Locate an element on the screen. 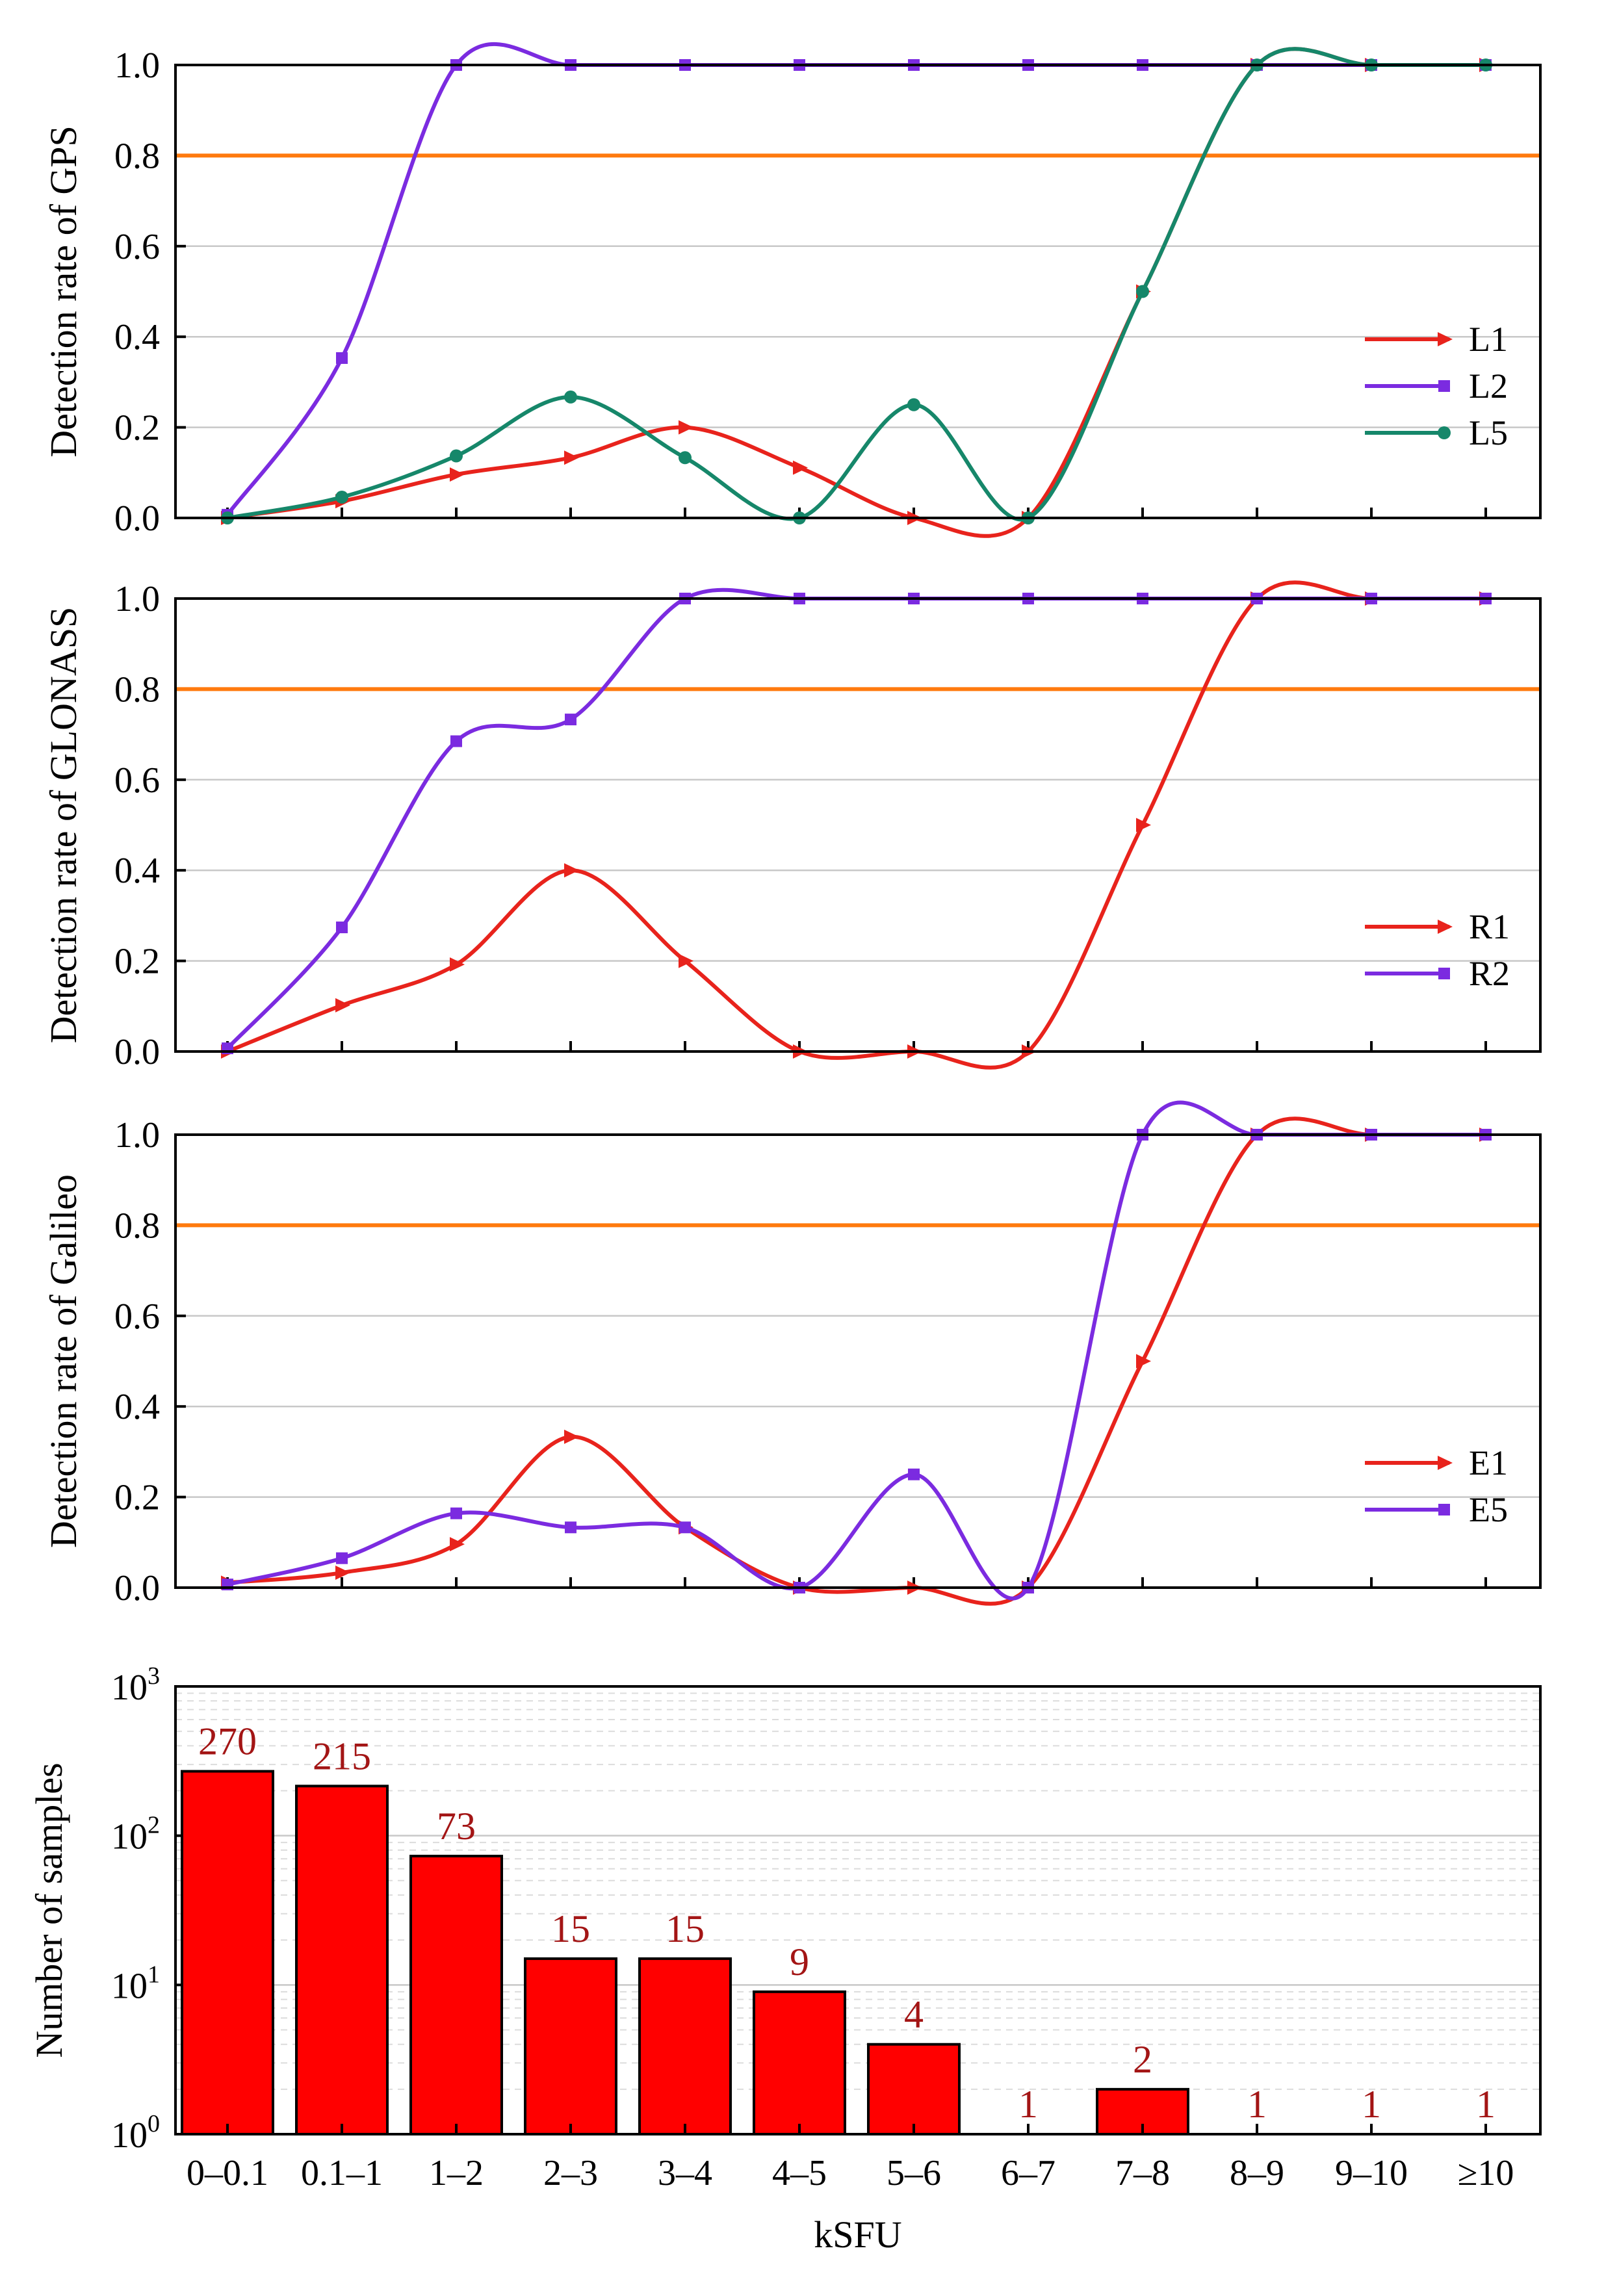  y-axis-title: Number of samples is located at coordinates (49, 1909).